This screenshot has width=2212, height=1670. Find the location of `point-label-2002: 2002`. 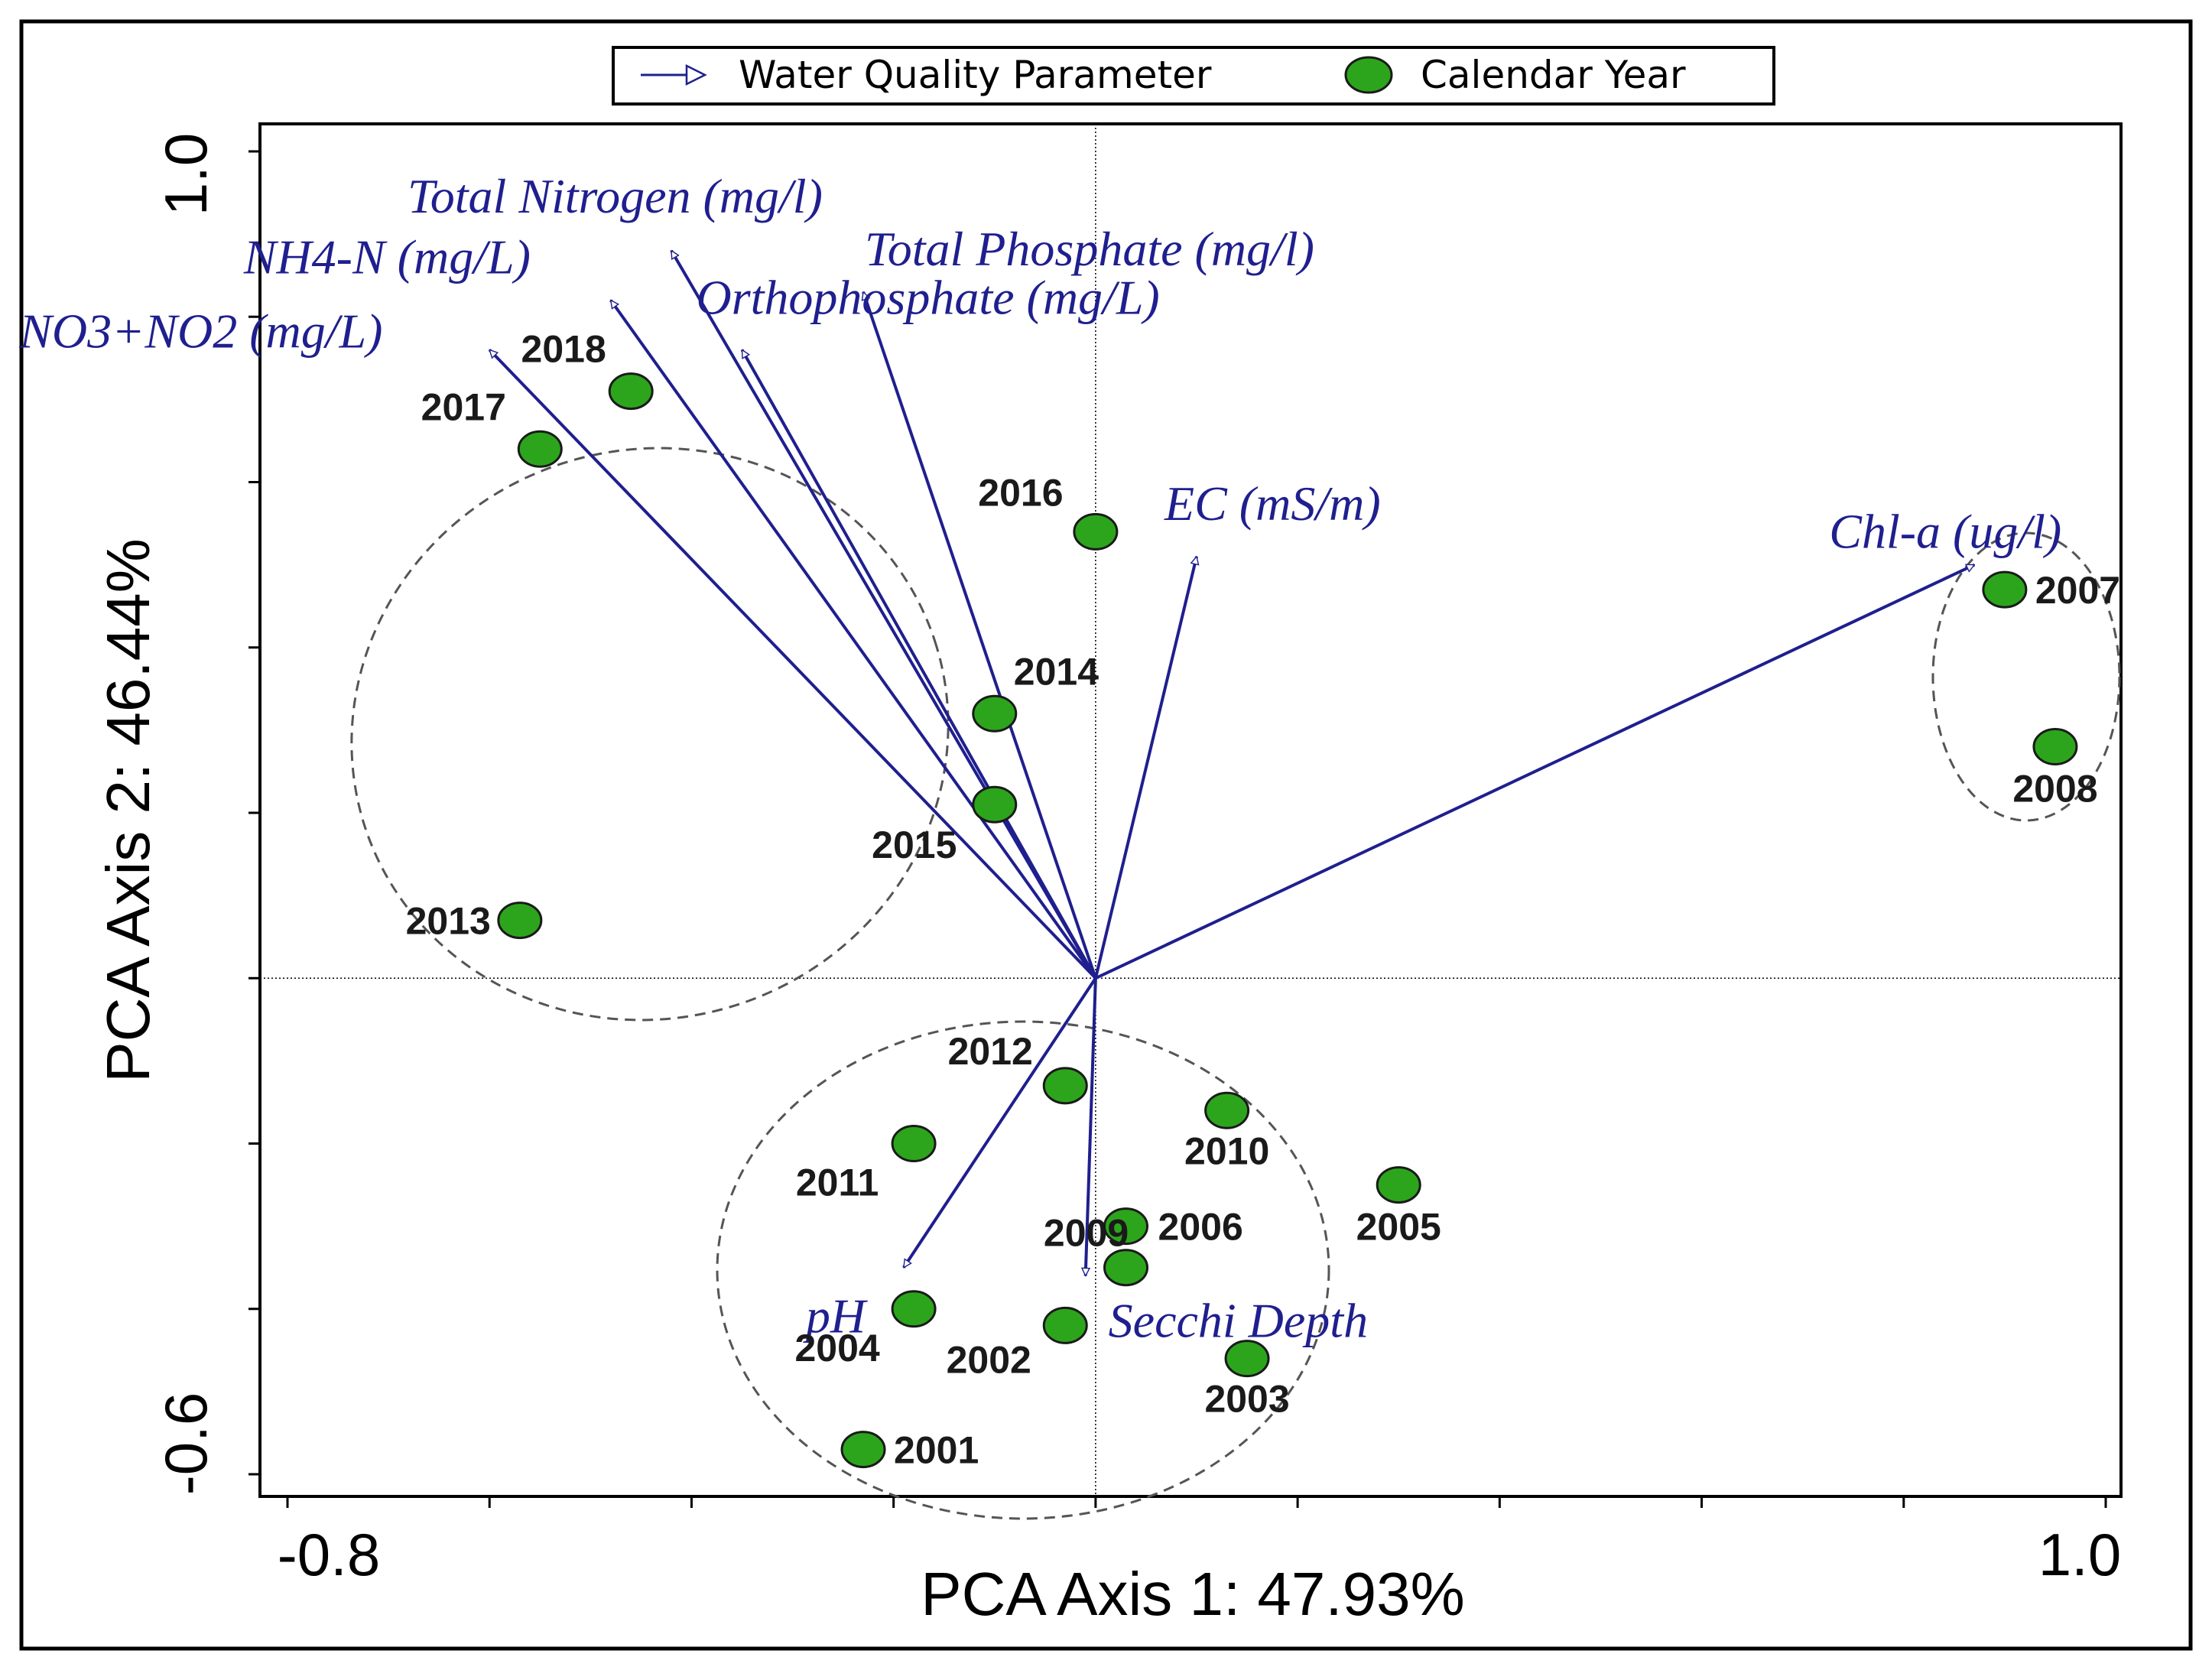

point-label-2002: 2002 is located at coordinates (989, 1359).